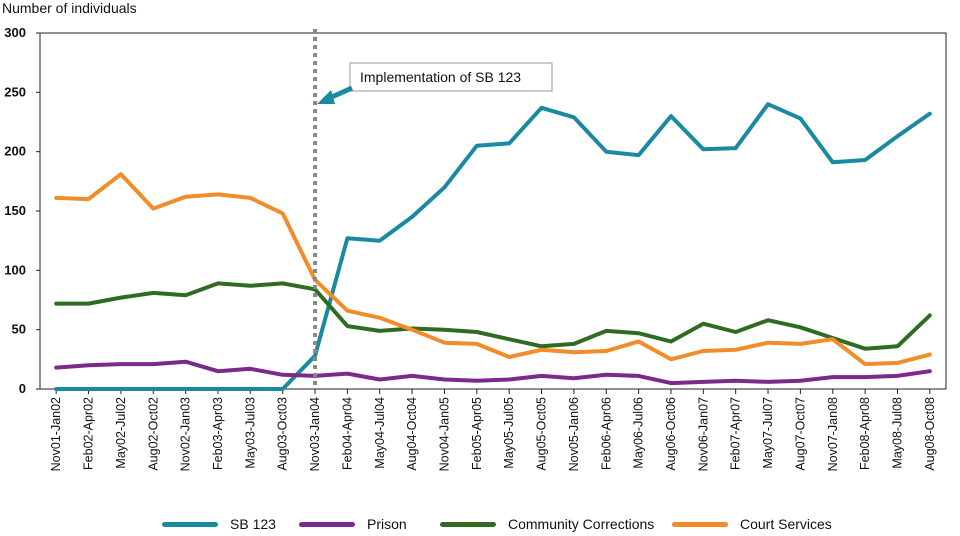 This screenshot has height=536, width=960. I want to click on x-tick-label: May05-Jul05, so click(509, 433).